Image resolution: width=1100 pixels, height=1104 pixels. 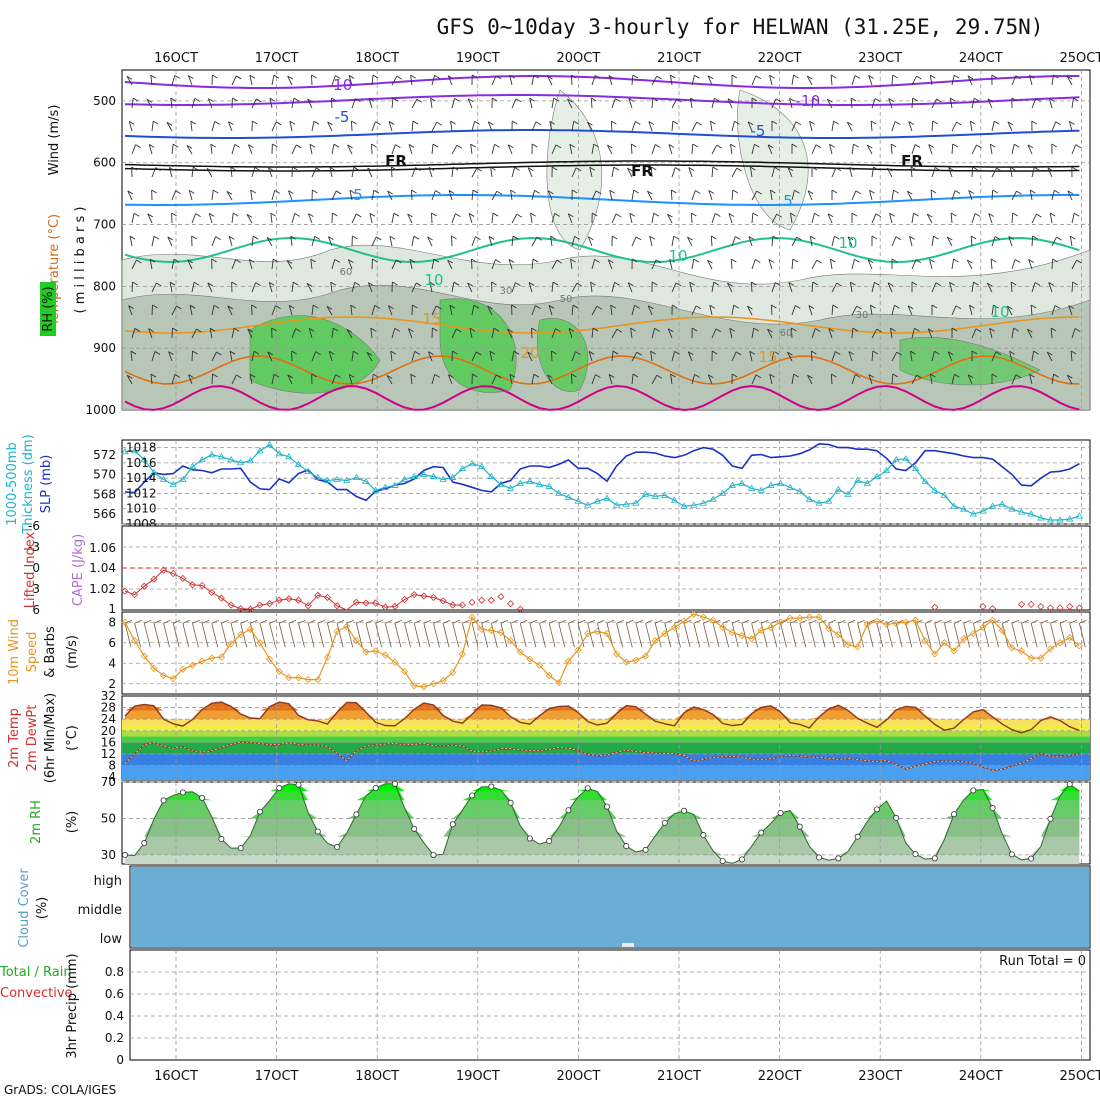 What do you see at coordinates (100, 910) in the screenshot?
I see `cloud-level-middle: middle` at bounding box center [100, 910].